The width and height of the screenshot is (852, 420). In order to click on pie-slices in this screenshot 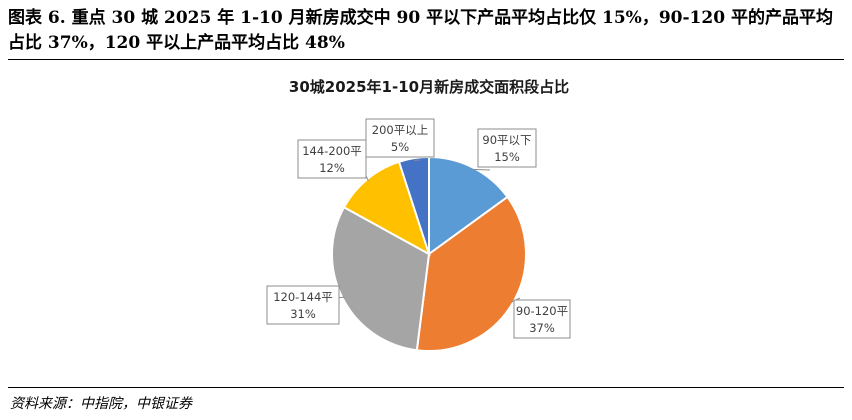, I will do `click(429, 253)`.